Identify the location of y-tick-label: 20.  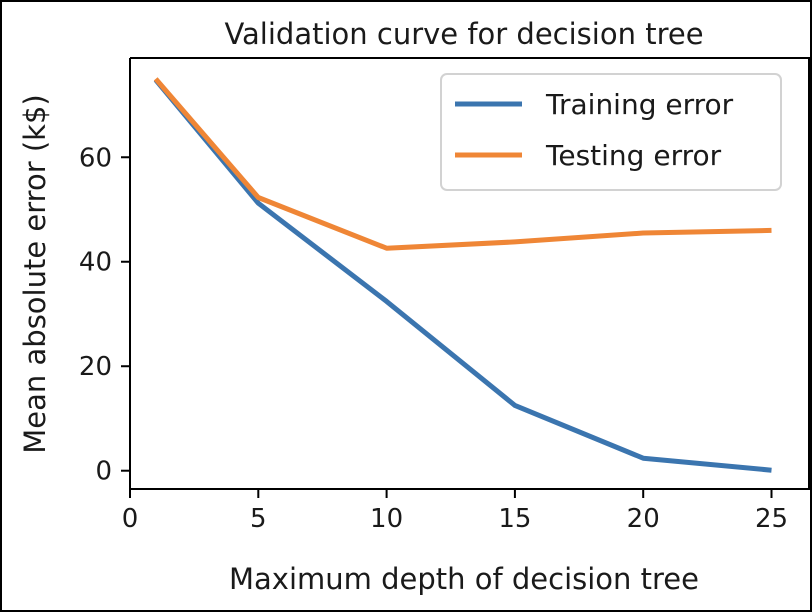
(95, 367).